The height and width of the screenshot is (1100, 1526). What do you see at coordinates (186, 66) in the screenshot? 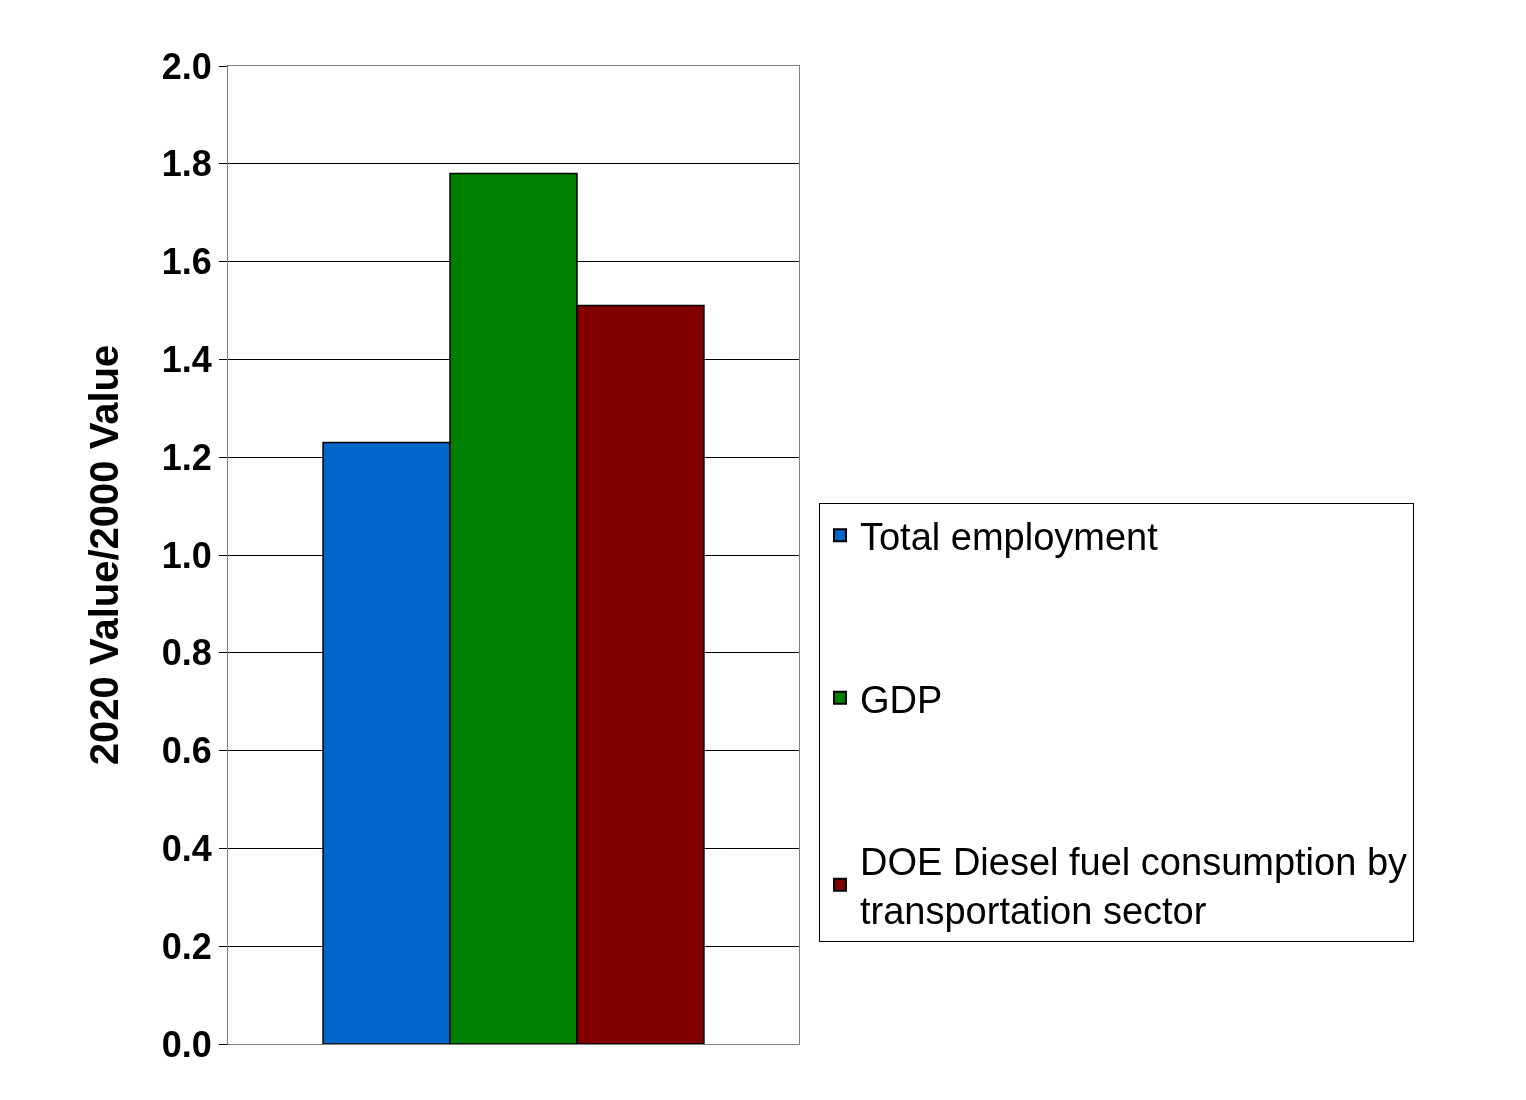
I see `y-tick-label: 2.0` at bounding box center [186, 66].